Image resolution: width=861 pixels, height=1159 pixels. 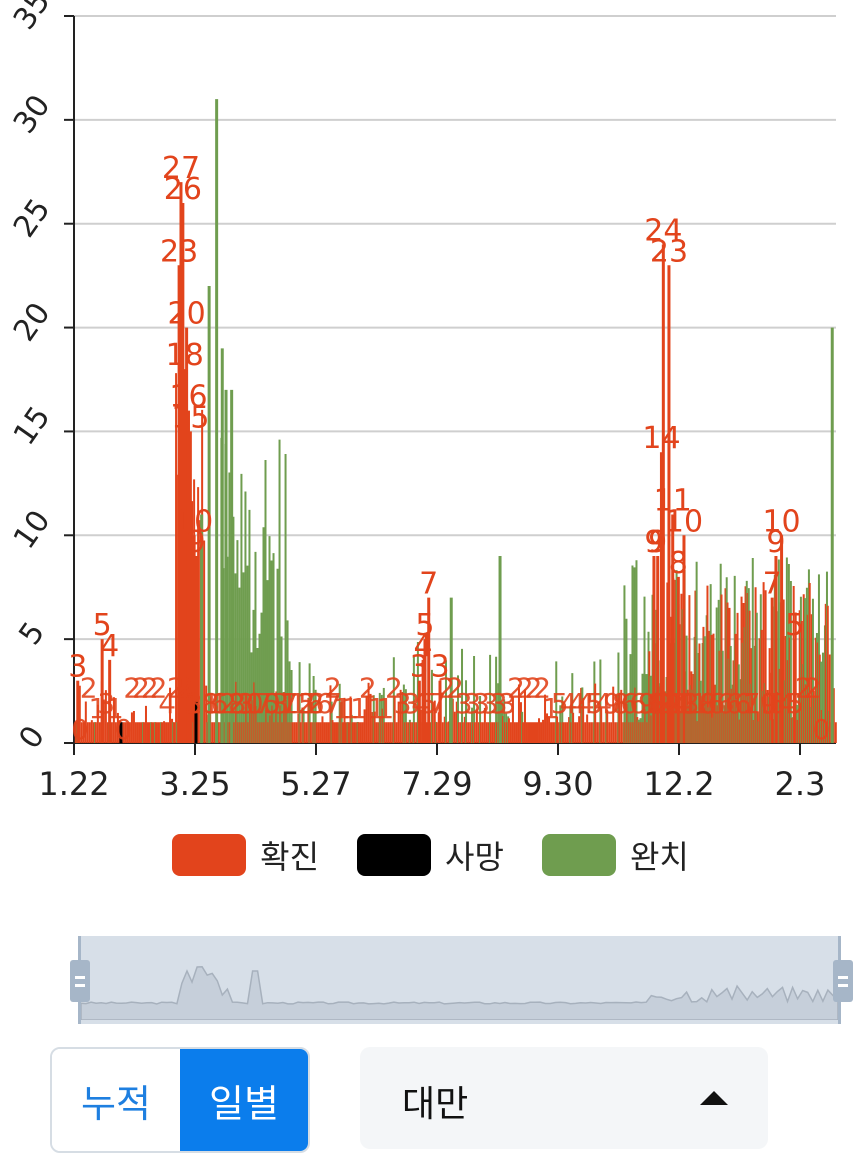 I want to click on y-tick-label: 15, so click(x=32, y=425).